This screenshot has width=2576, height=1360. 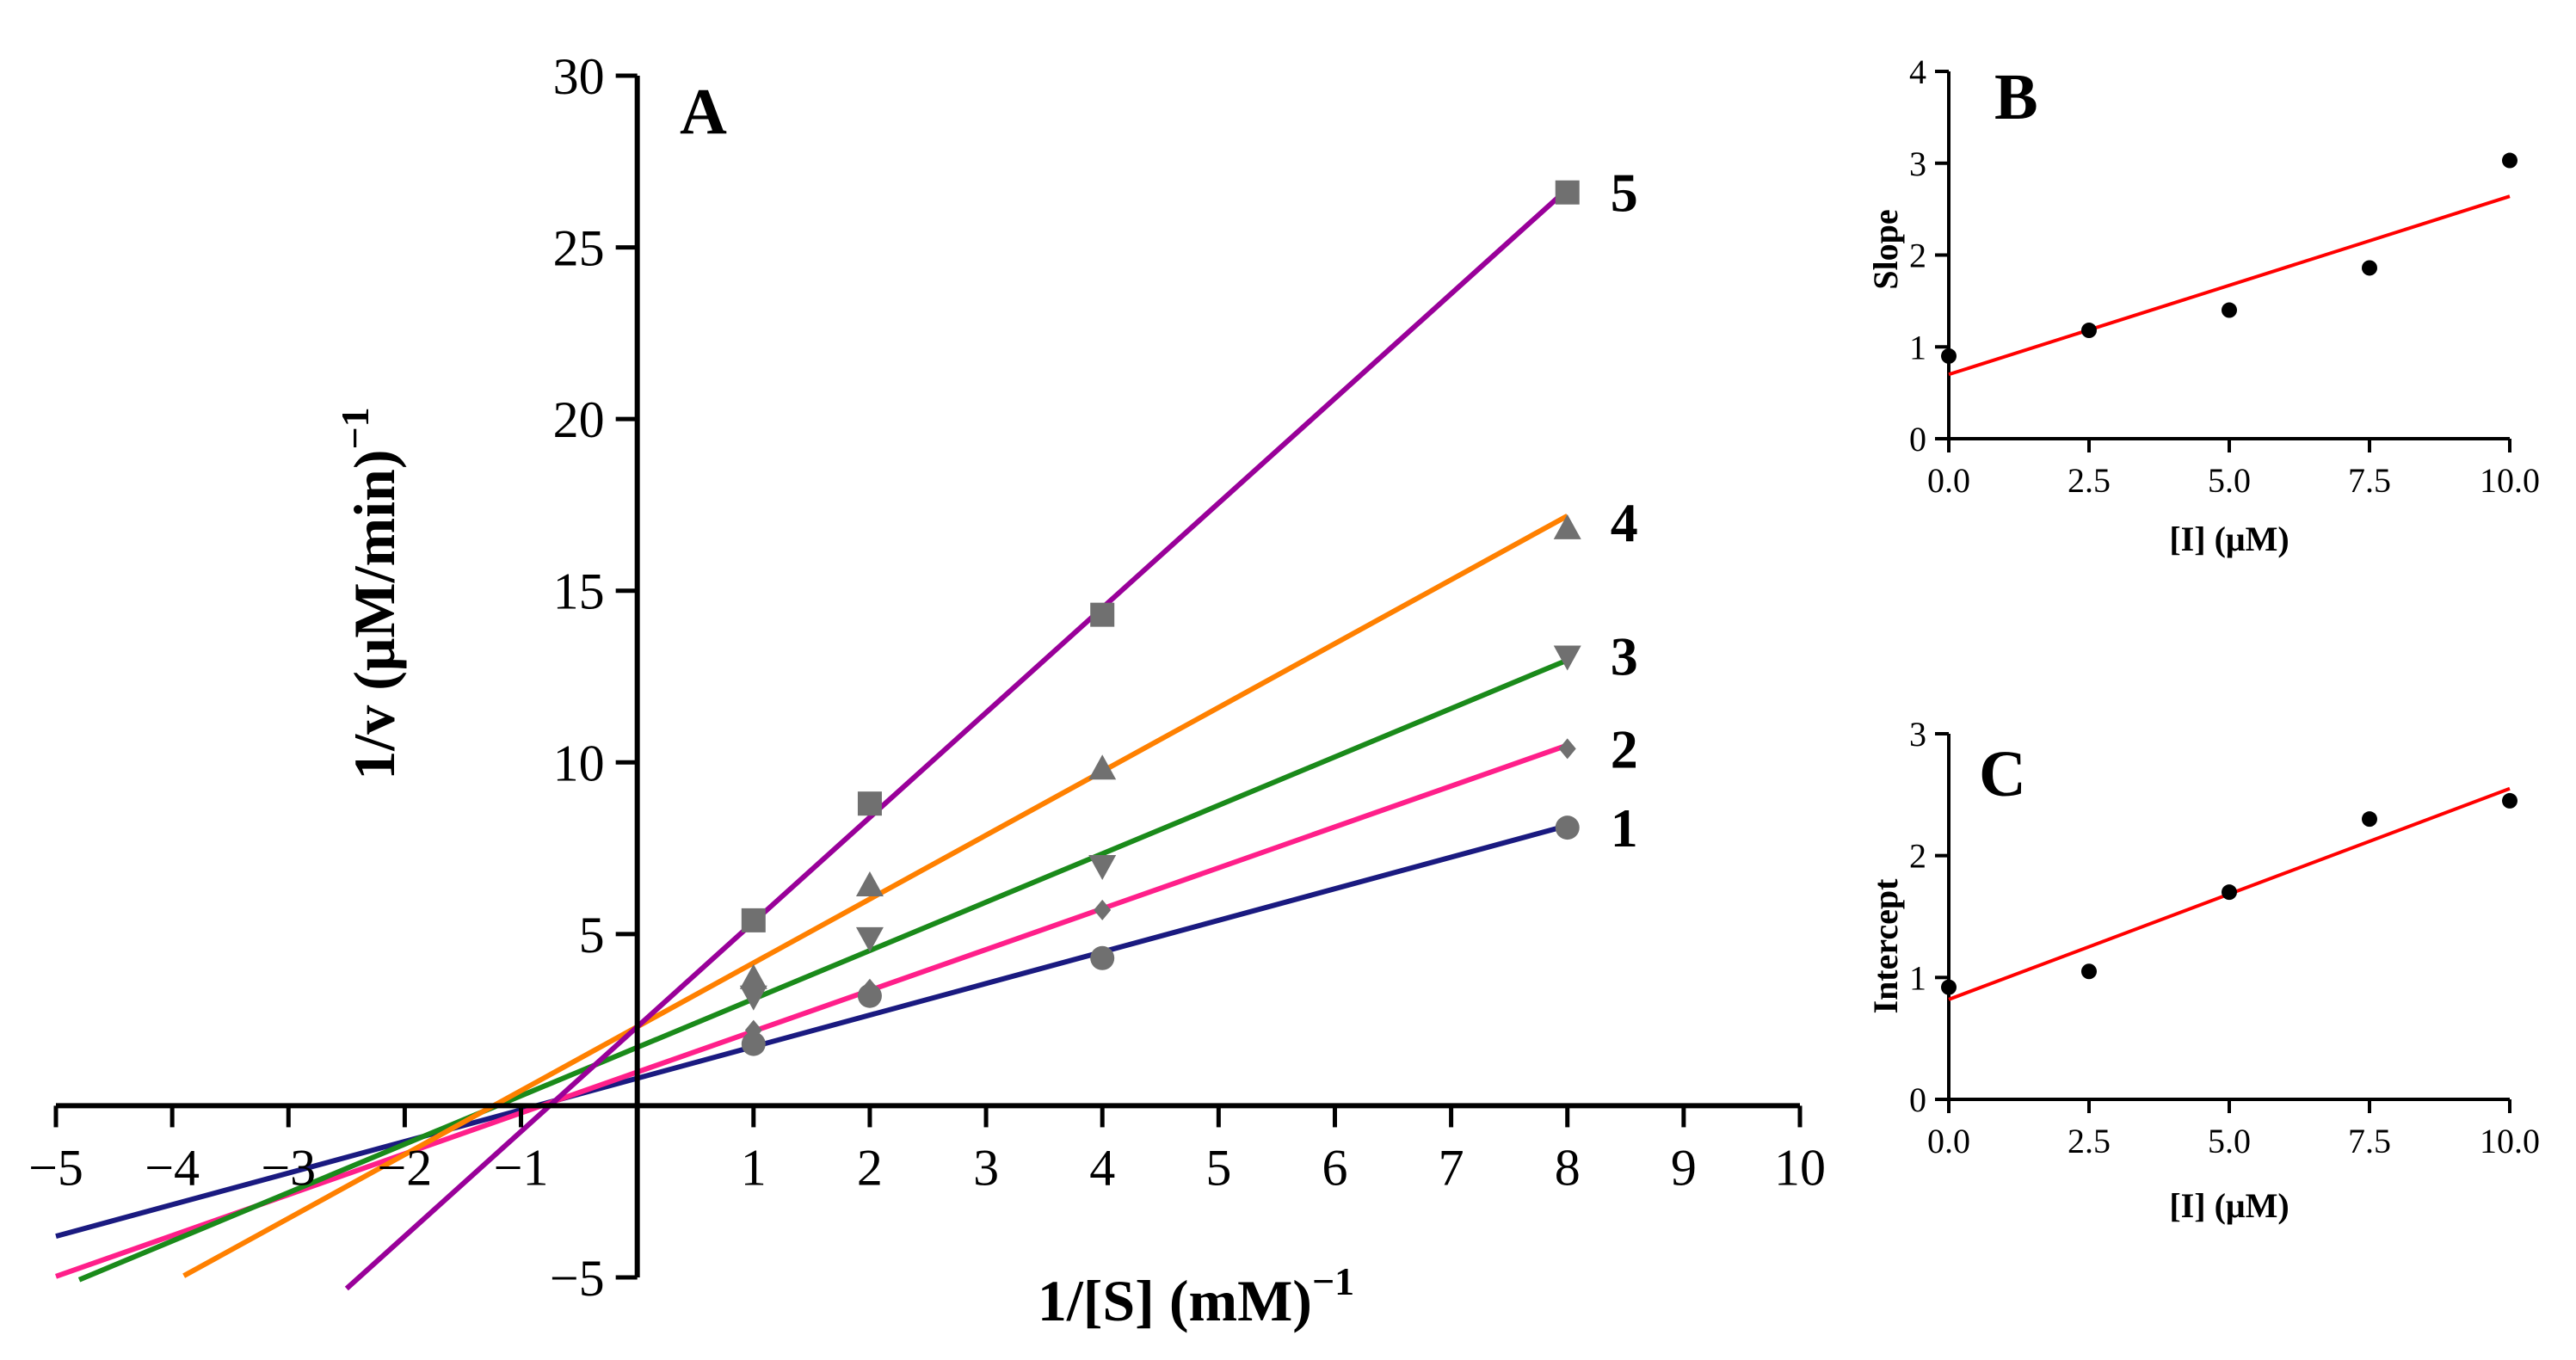 What do you see at coordinates (1196, 1296) in the screenshot?
I see `x-axis-label: 1/[S] (mM)−1` at bounding box center [1196, 1296].